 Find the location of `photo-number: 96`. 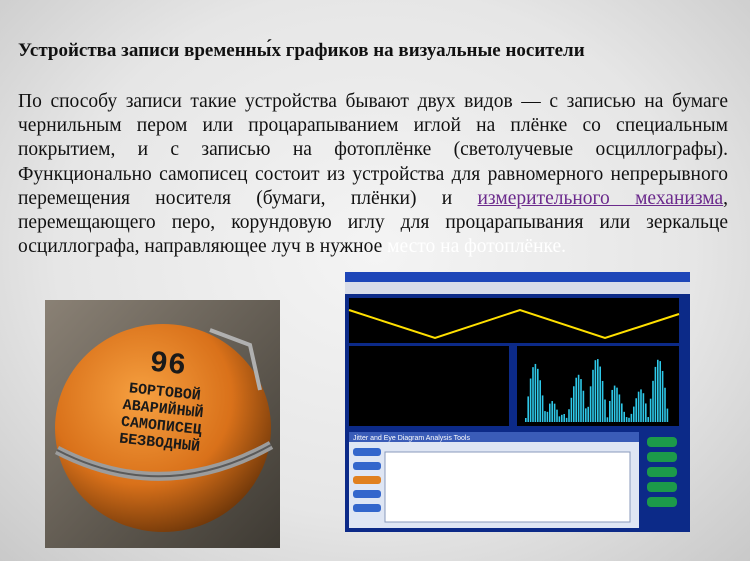

photo-number: 96 is located at coordinates (167, 365).